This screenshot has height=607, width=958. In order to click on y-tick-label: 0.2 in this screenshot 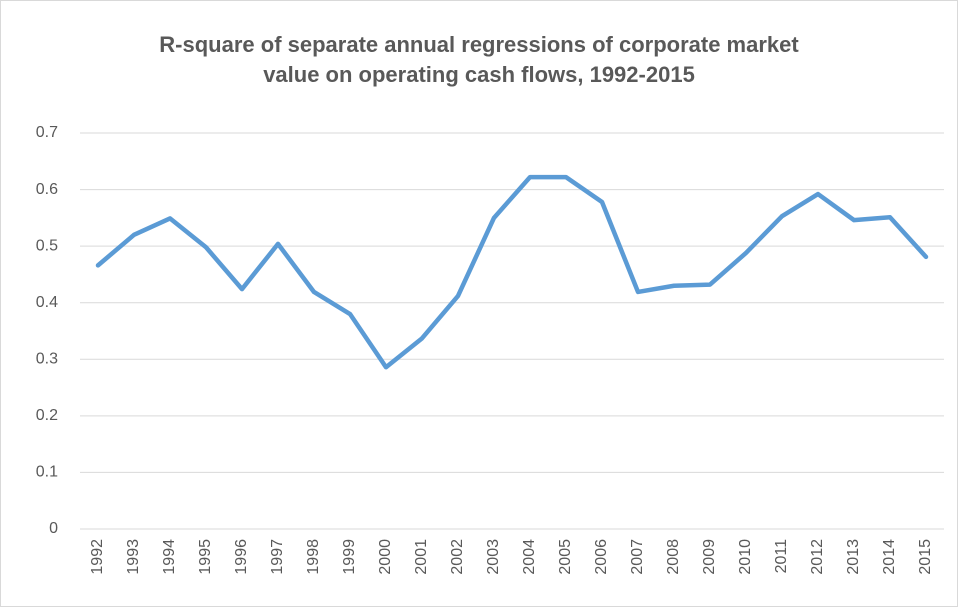, I will do `click(47, 415)`.